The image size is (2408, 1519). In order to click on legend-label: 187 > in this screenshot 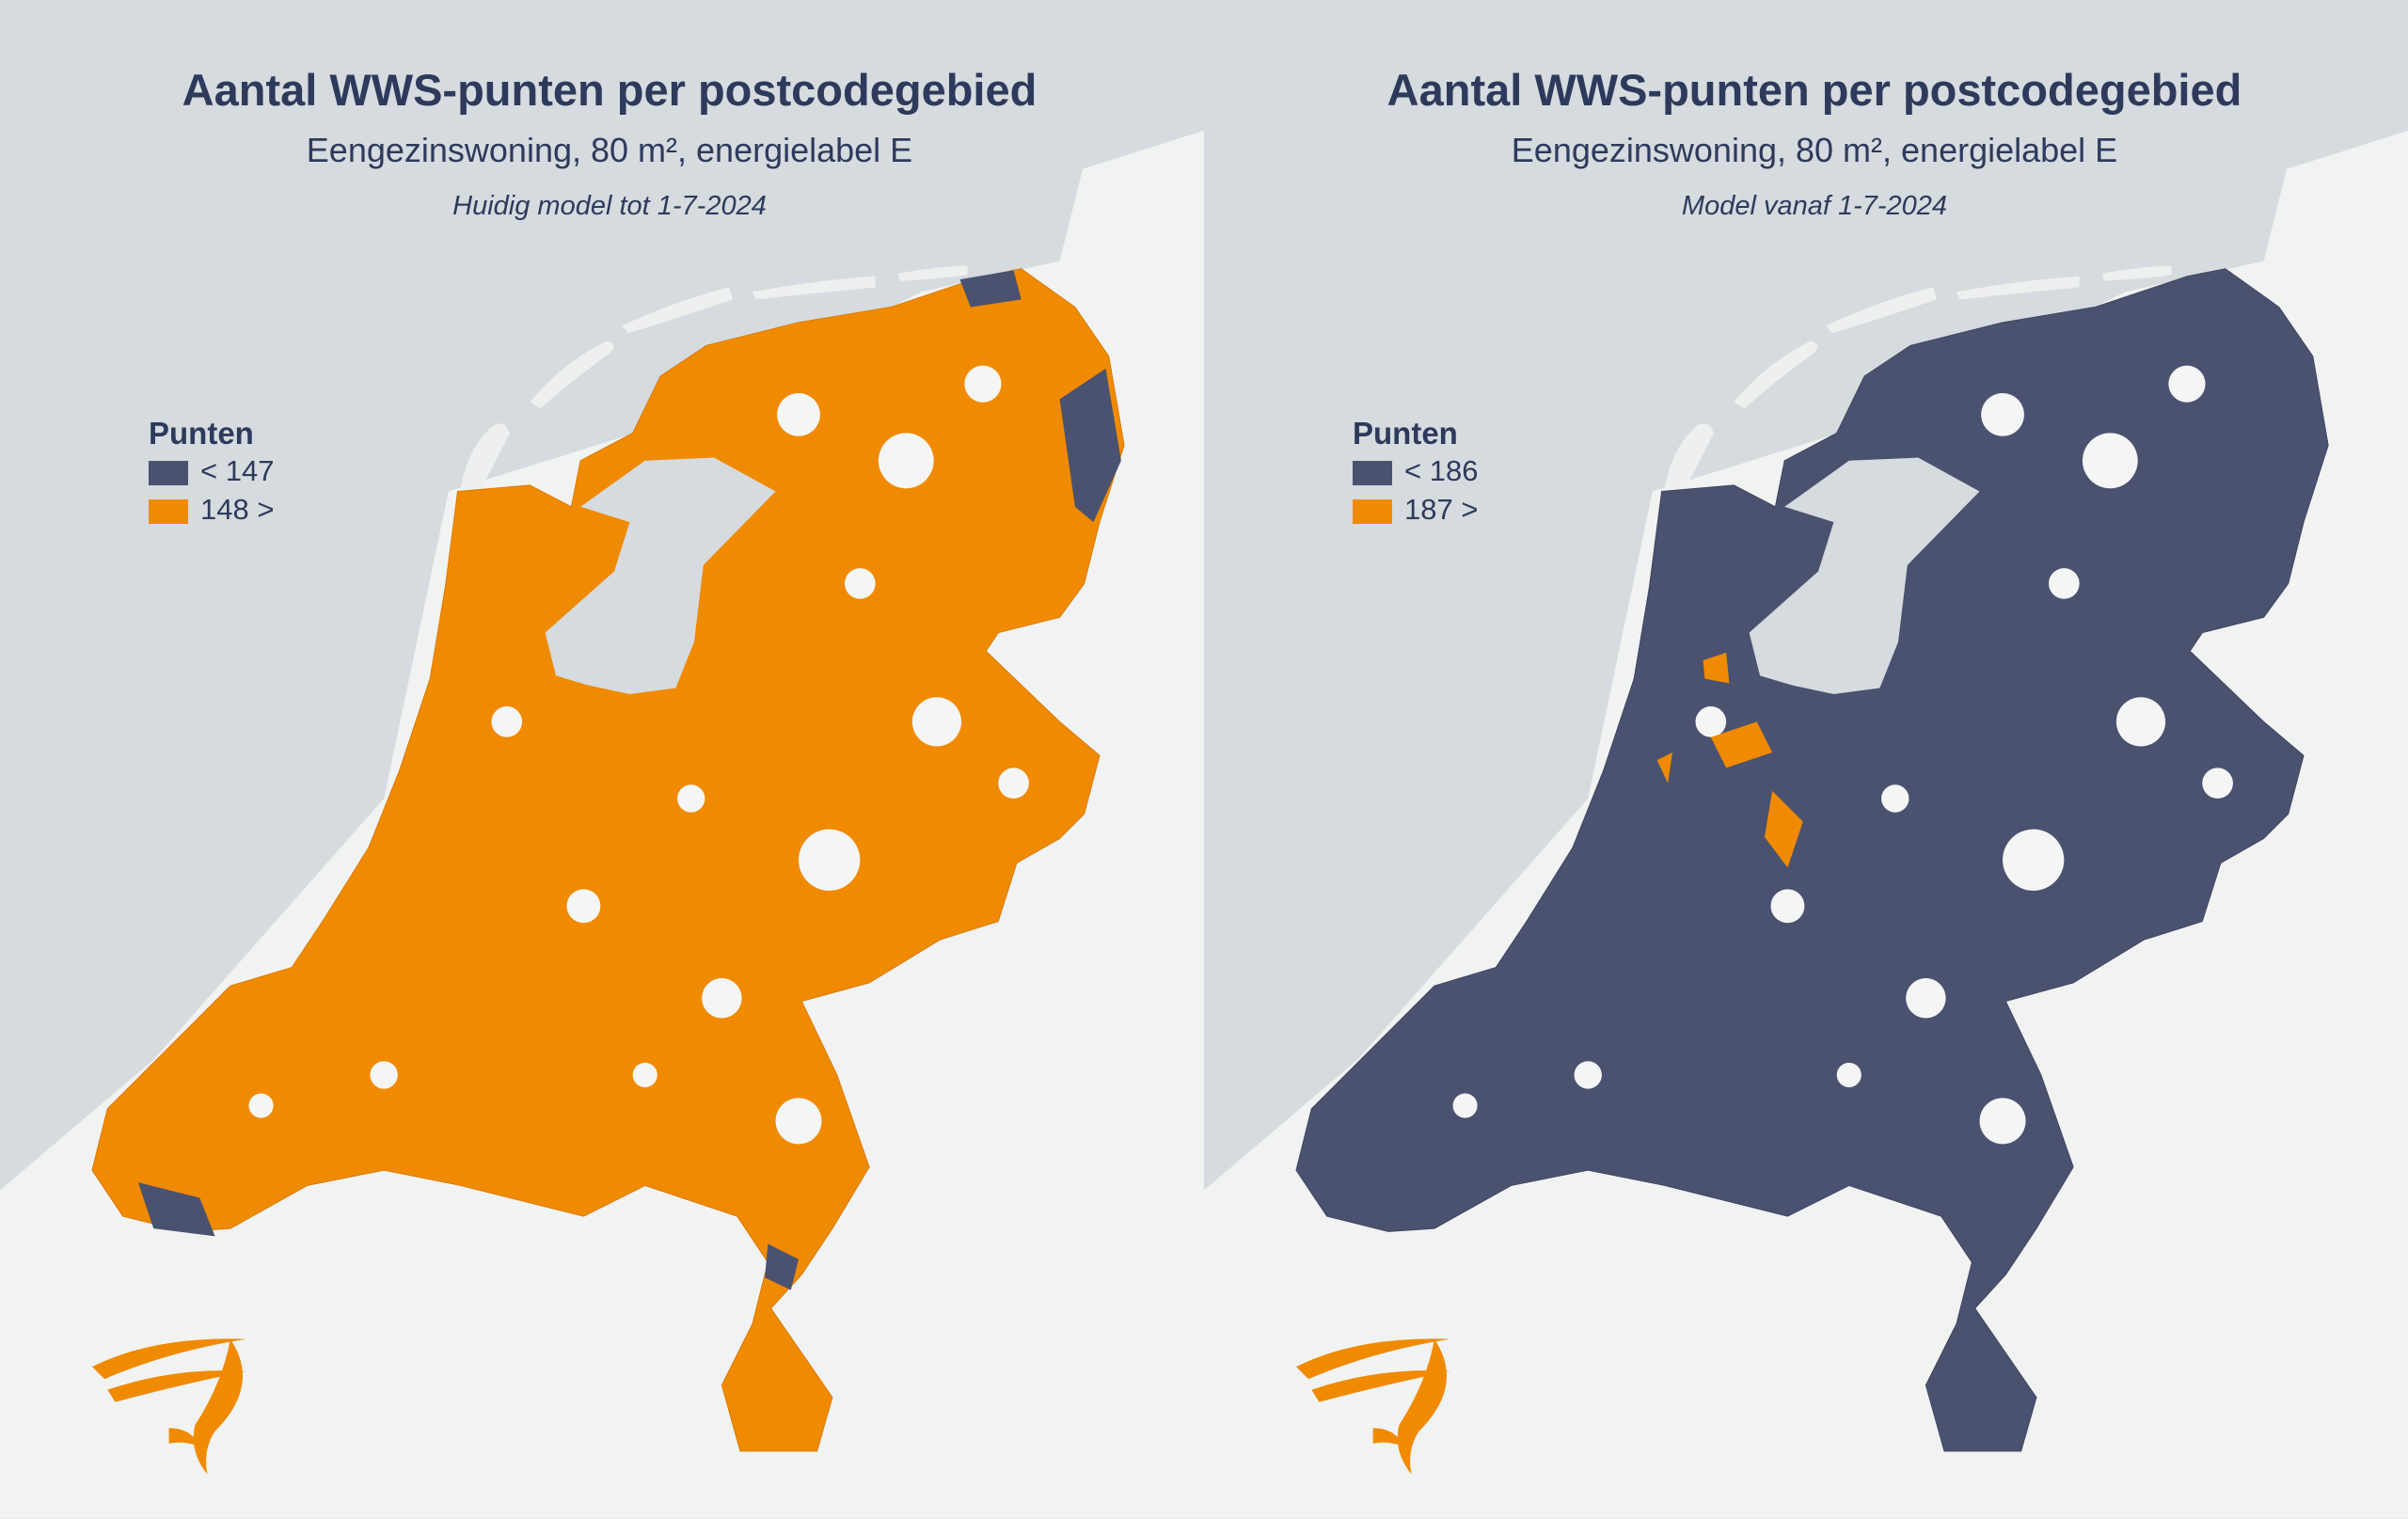, I will do `click(1441, 509)`.